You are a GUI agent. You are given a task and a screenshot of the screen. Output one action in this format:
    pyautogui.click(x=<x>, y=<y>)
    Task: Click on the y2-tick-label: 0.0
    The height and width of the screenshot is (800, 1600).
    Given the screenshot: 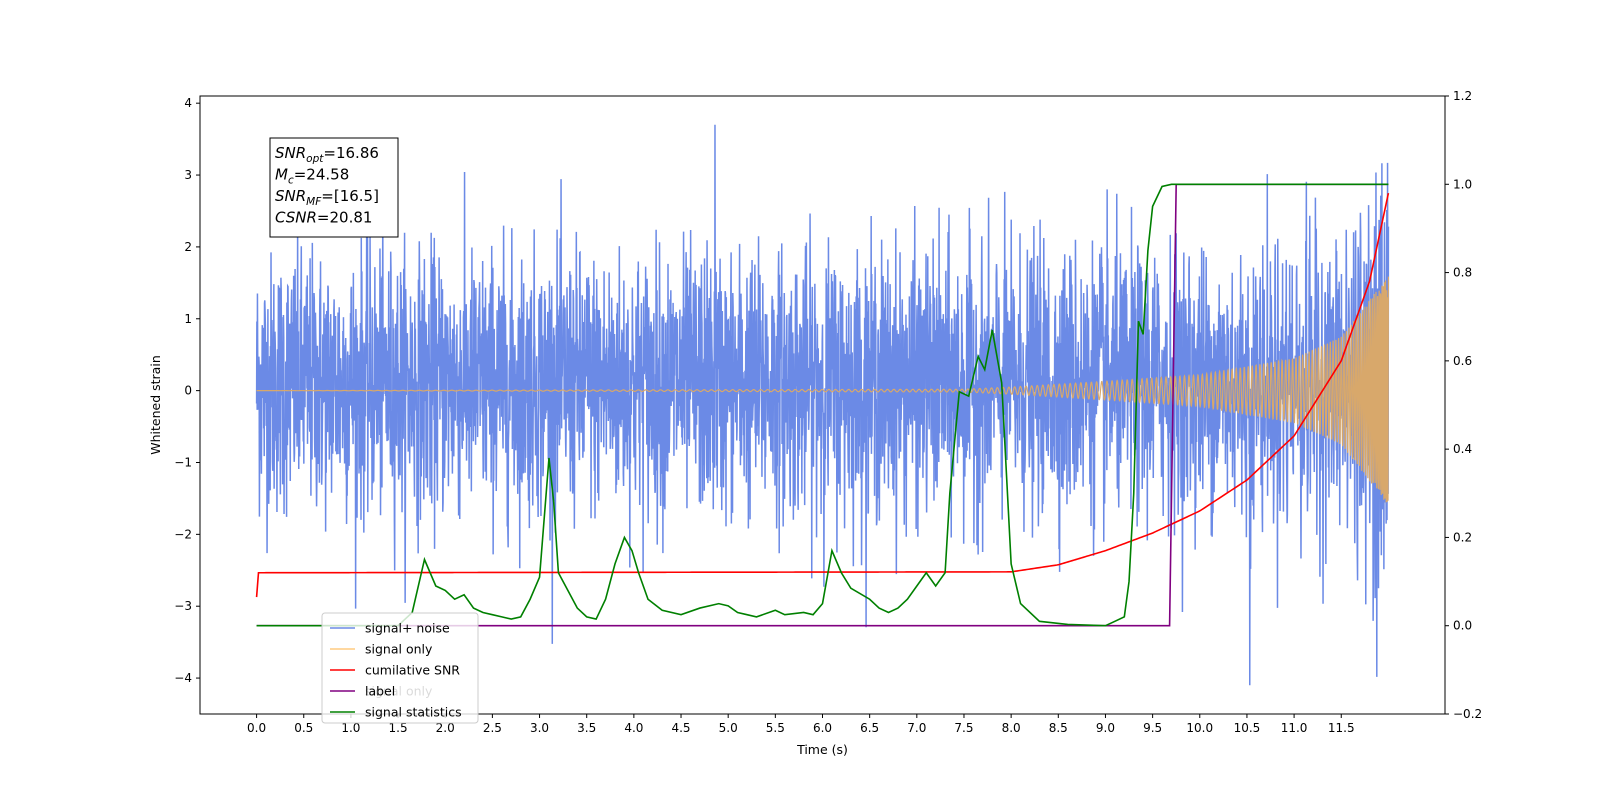 What is the action you would take?
    pyautogui.click(x=1462, y=626)
    